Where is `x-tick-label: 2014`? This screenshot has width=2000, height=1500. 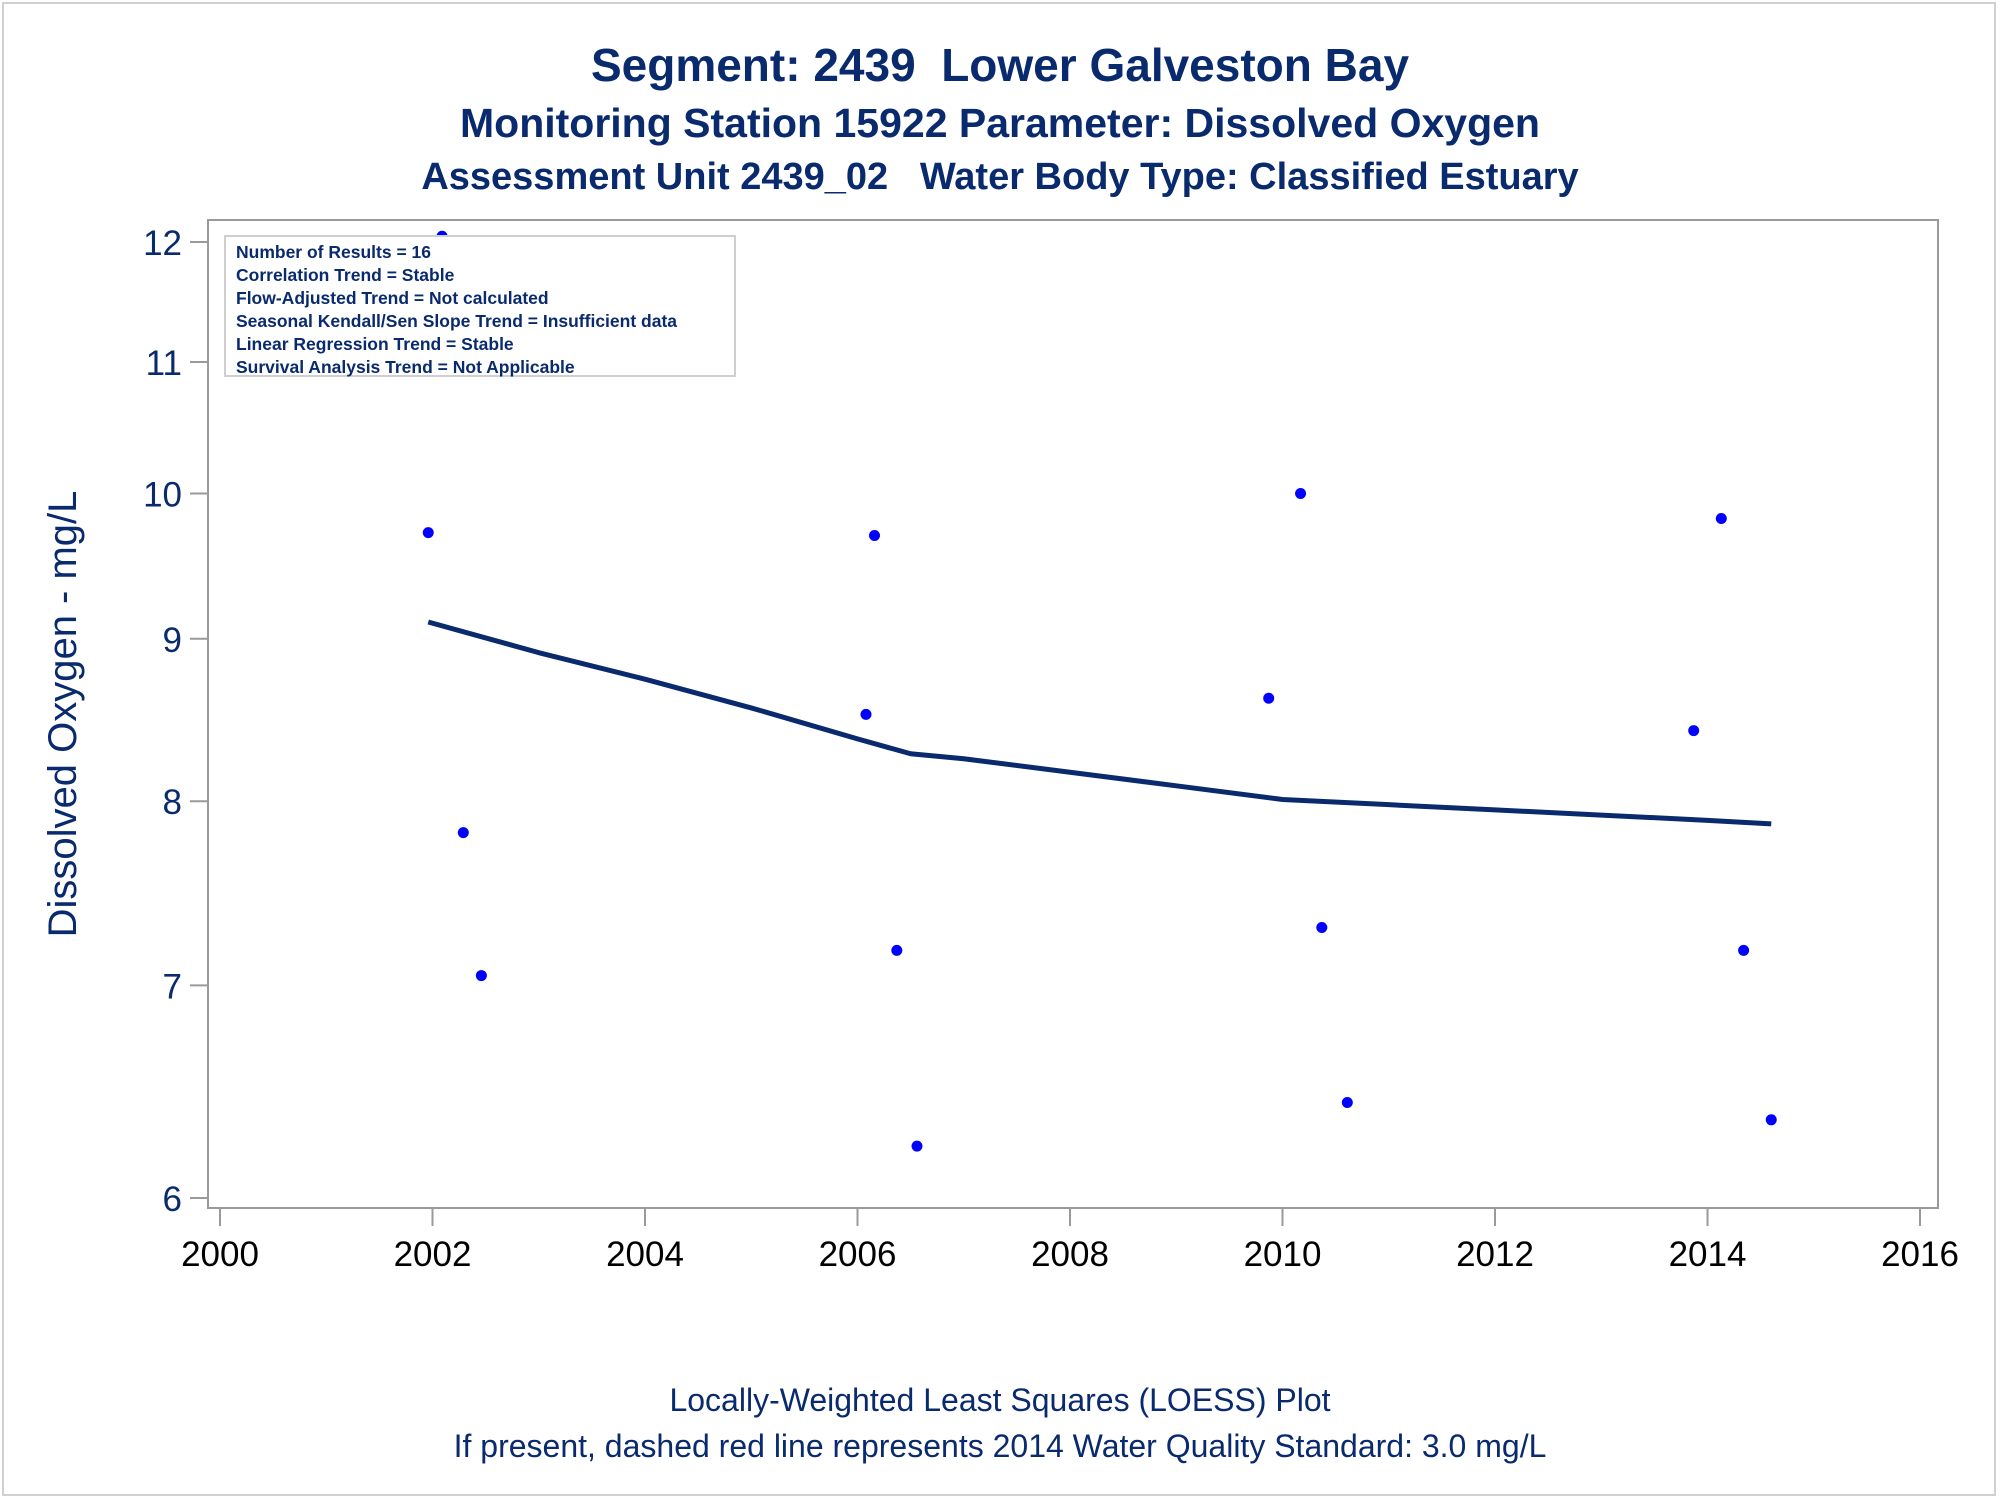
x-tick-label: 2014 is located at coordinates (1708, 1254).